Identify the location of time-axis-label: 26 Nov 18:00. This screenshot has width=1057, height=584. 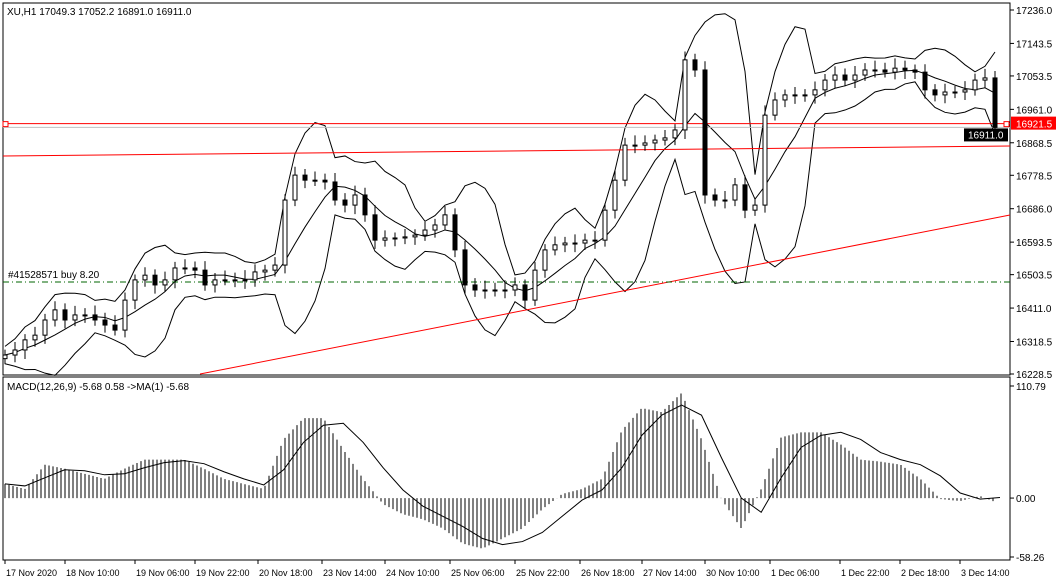
(608, 573).